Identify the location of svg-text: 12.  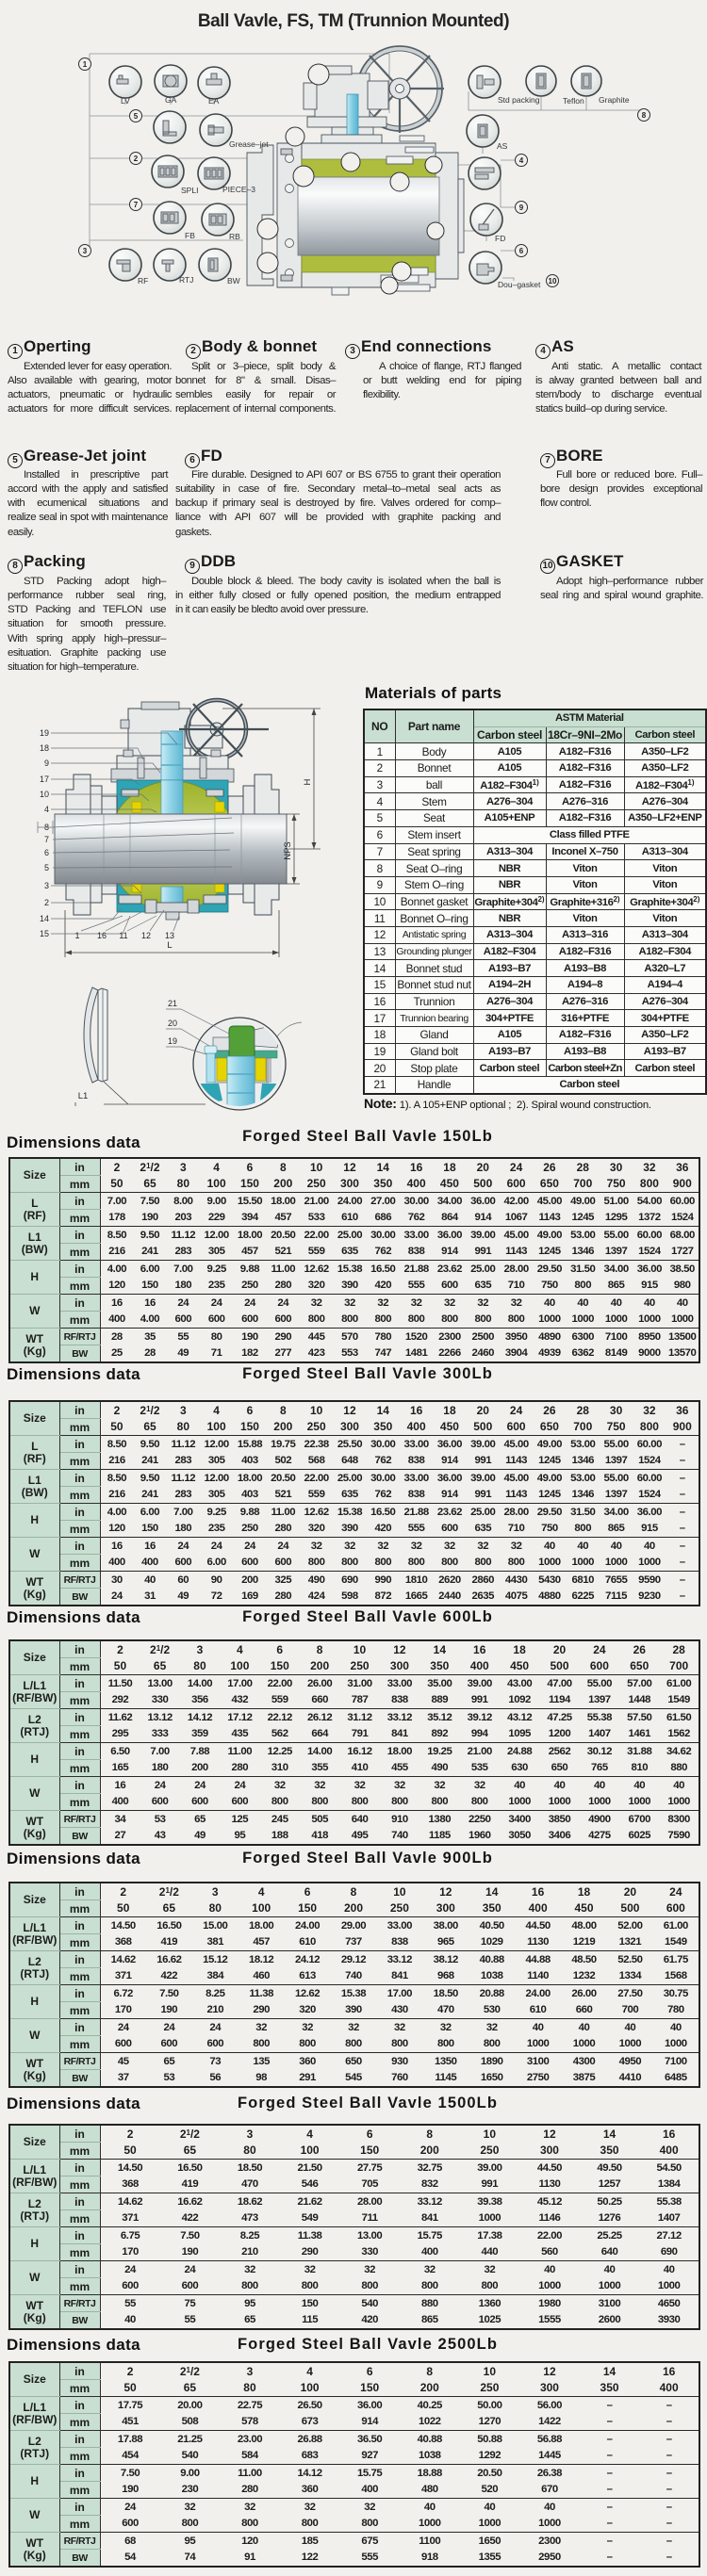
(146, 935).